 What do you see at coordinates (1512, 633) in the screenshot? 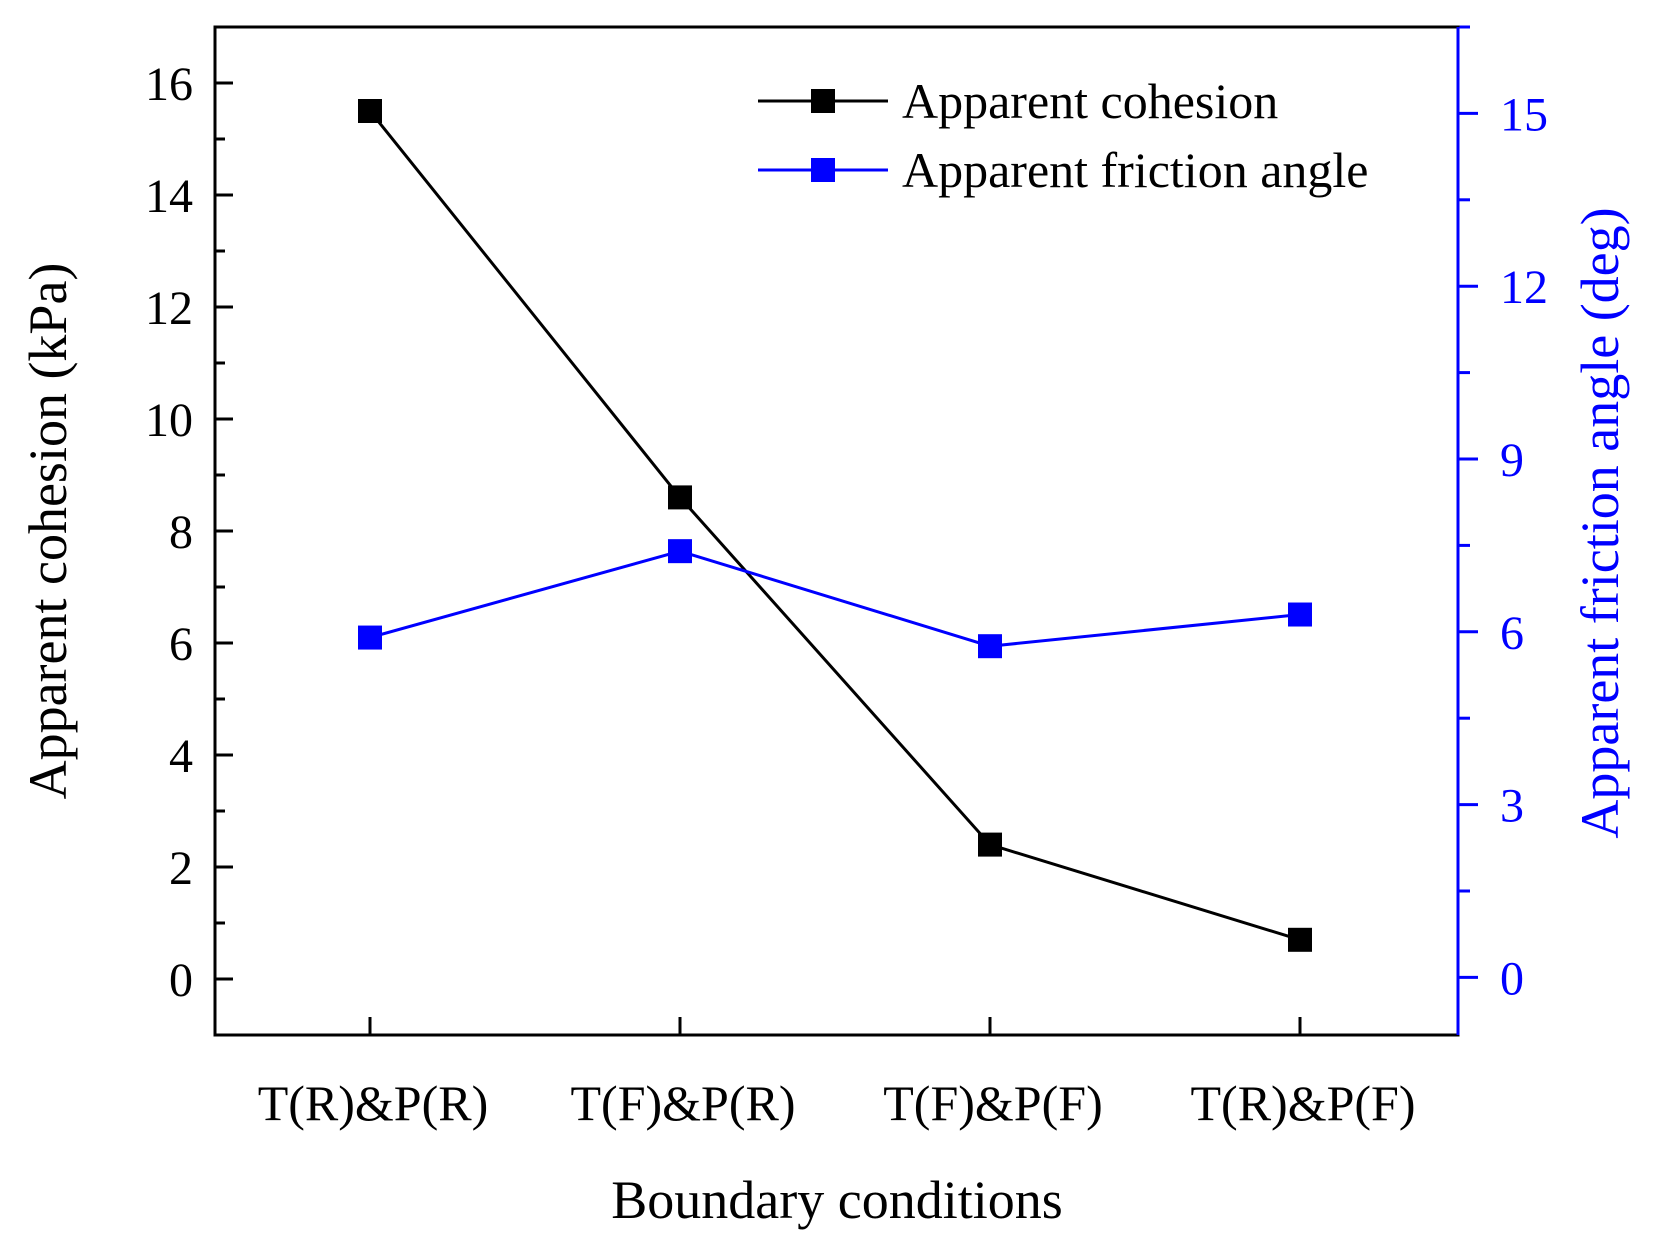
I see `right-tick-label: 6` at bounding box center [1512, 633].